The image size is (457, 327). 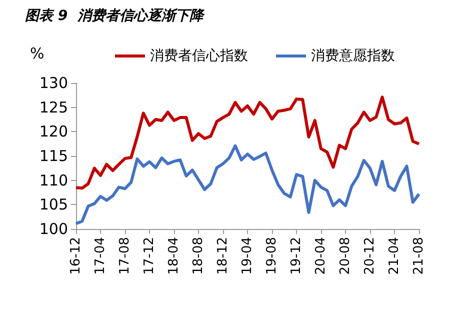 I want to click on x-tick-label: 19-12, so click(x=296, y=256).